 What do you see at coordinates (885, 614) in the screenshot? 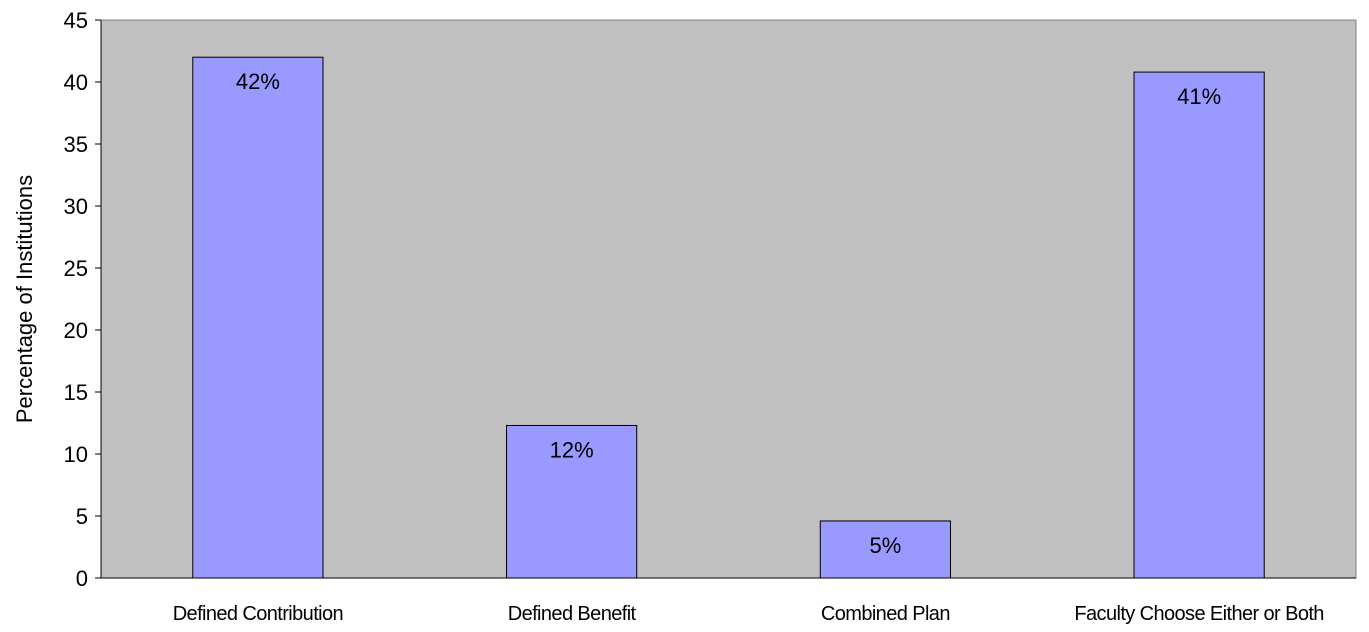
I see `x-tick-label: Combined Plan` at bounding box center [885, 614].